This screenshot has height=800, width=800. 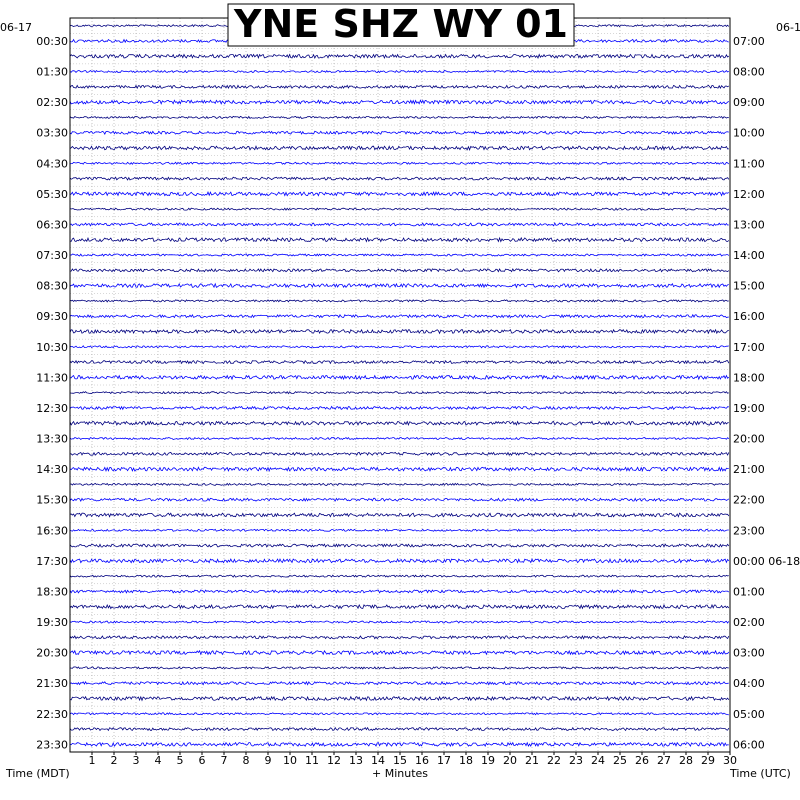 What do you see at coordinates (749, 469) in the screenshot?
I see `right-hour-label: 21:00` at bounding box center [749, 469].